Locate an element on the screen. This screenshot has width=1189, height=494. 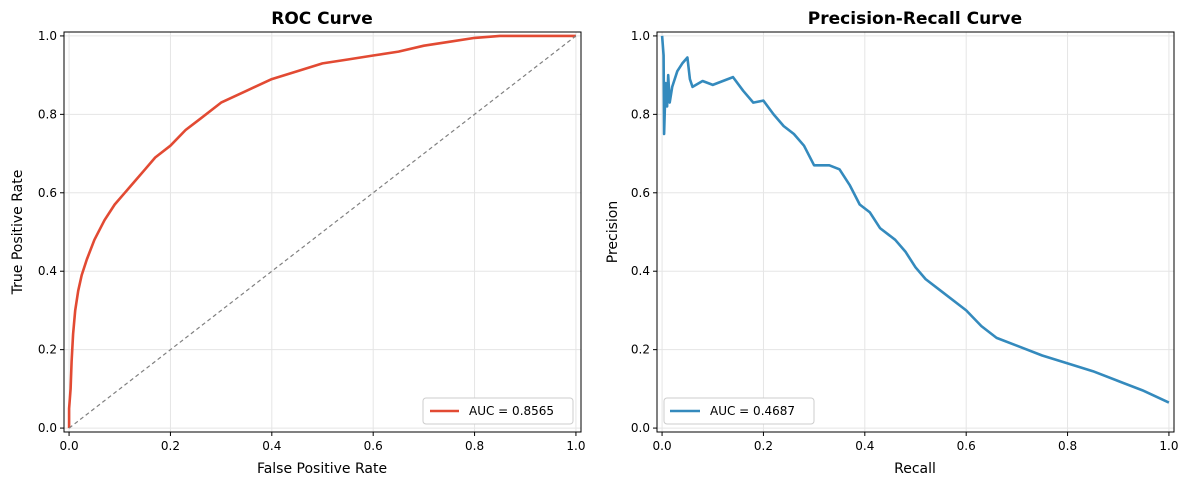
roc-xtick-label: 0.8 is located at coordinates (474, 446).